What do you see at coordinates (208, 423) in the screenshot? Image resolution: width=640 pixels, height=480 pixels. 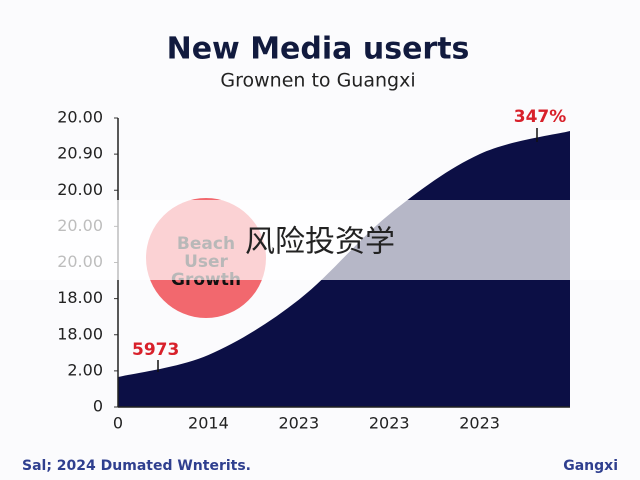 I see `x-tick-label: 2014` at bounding box center [208, 423].